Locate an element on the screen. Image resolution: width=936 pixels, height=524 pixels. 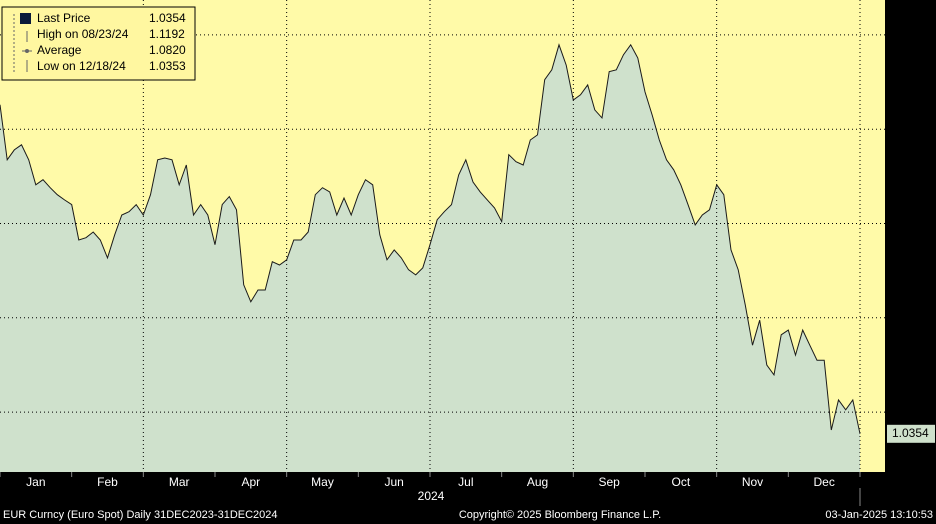
legend-value: 1.0354 is located at coordinates (167, 18).